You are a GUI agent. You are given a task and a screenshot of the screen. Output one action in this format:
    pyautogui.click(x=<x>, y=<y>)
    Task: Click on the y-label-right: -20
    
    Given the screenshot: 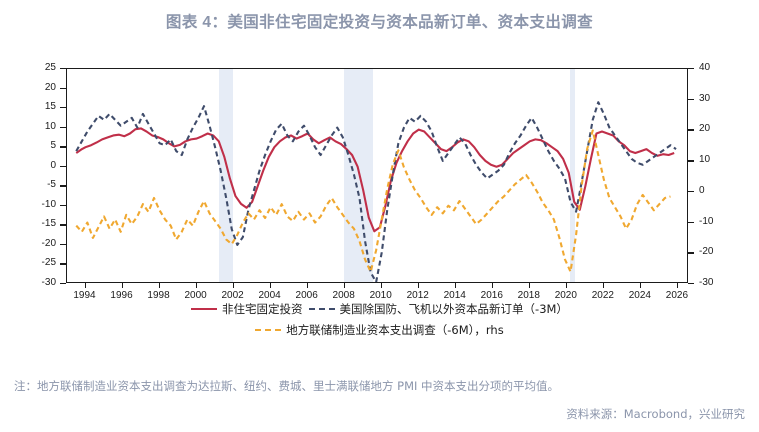 What is the action you would take?
    pyautogui.click(x=706, y=252)
    